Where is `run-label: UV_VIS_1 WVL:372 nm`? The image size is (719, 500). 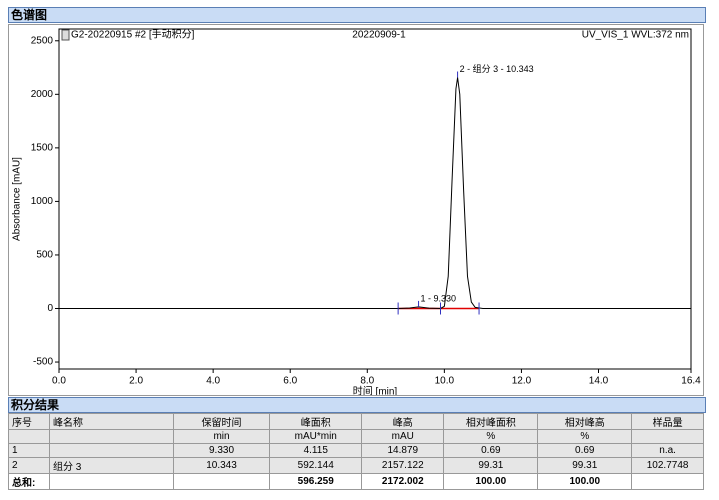
run-label: UV_VIS_1 WVL:372 nm is located at coordinates (635, 35).